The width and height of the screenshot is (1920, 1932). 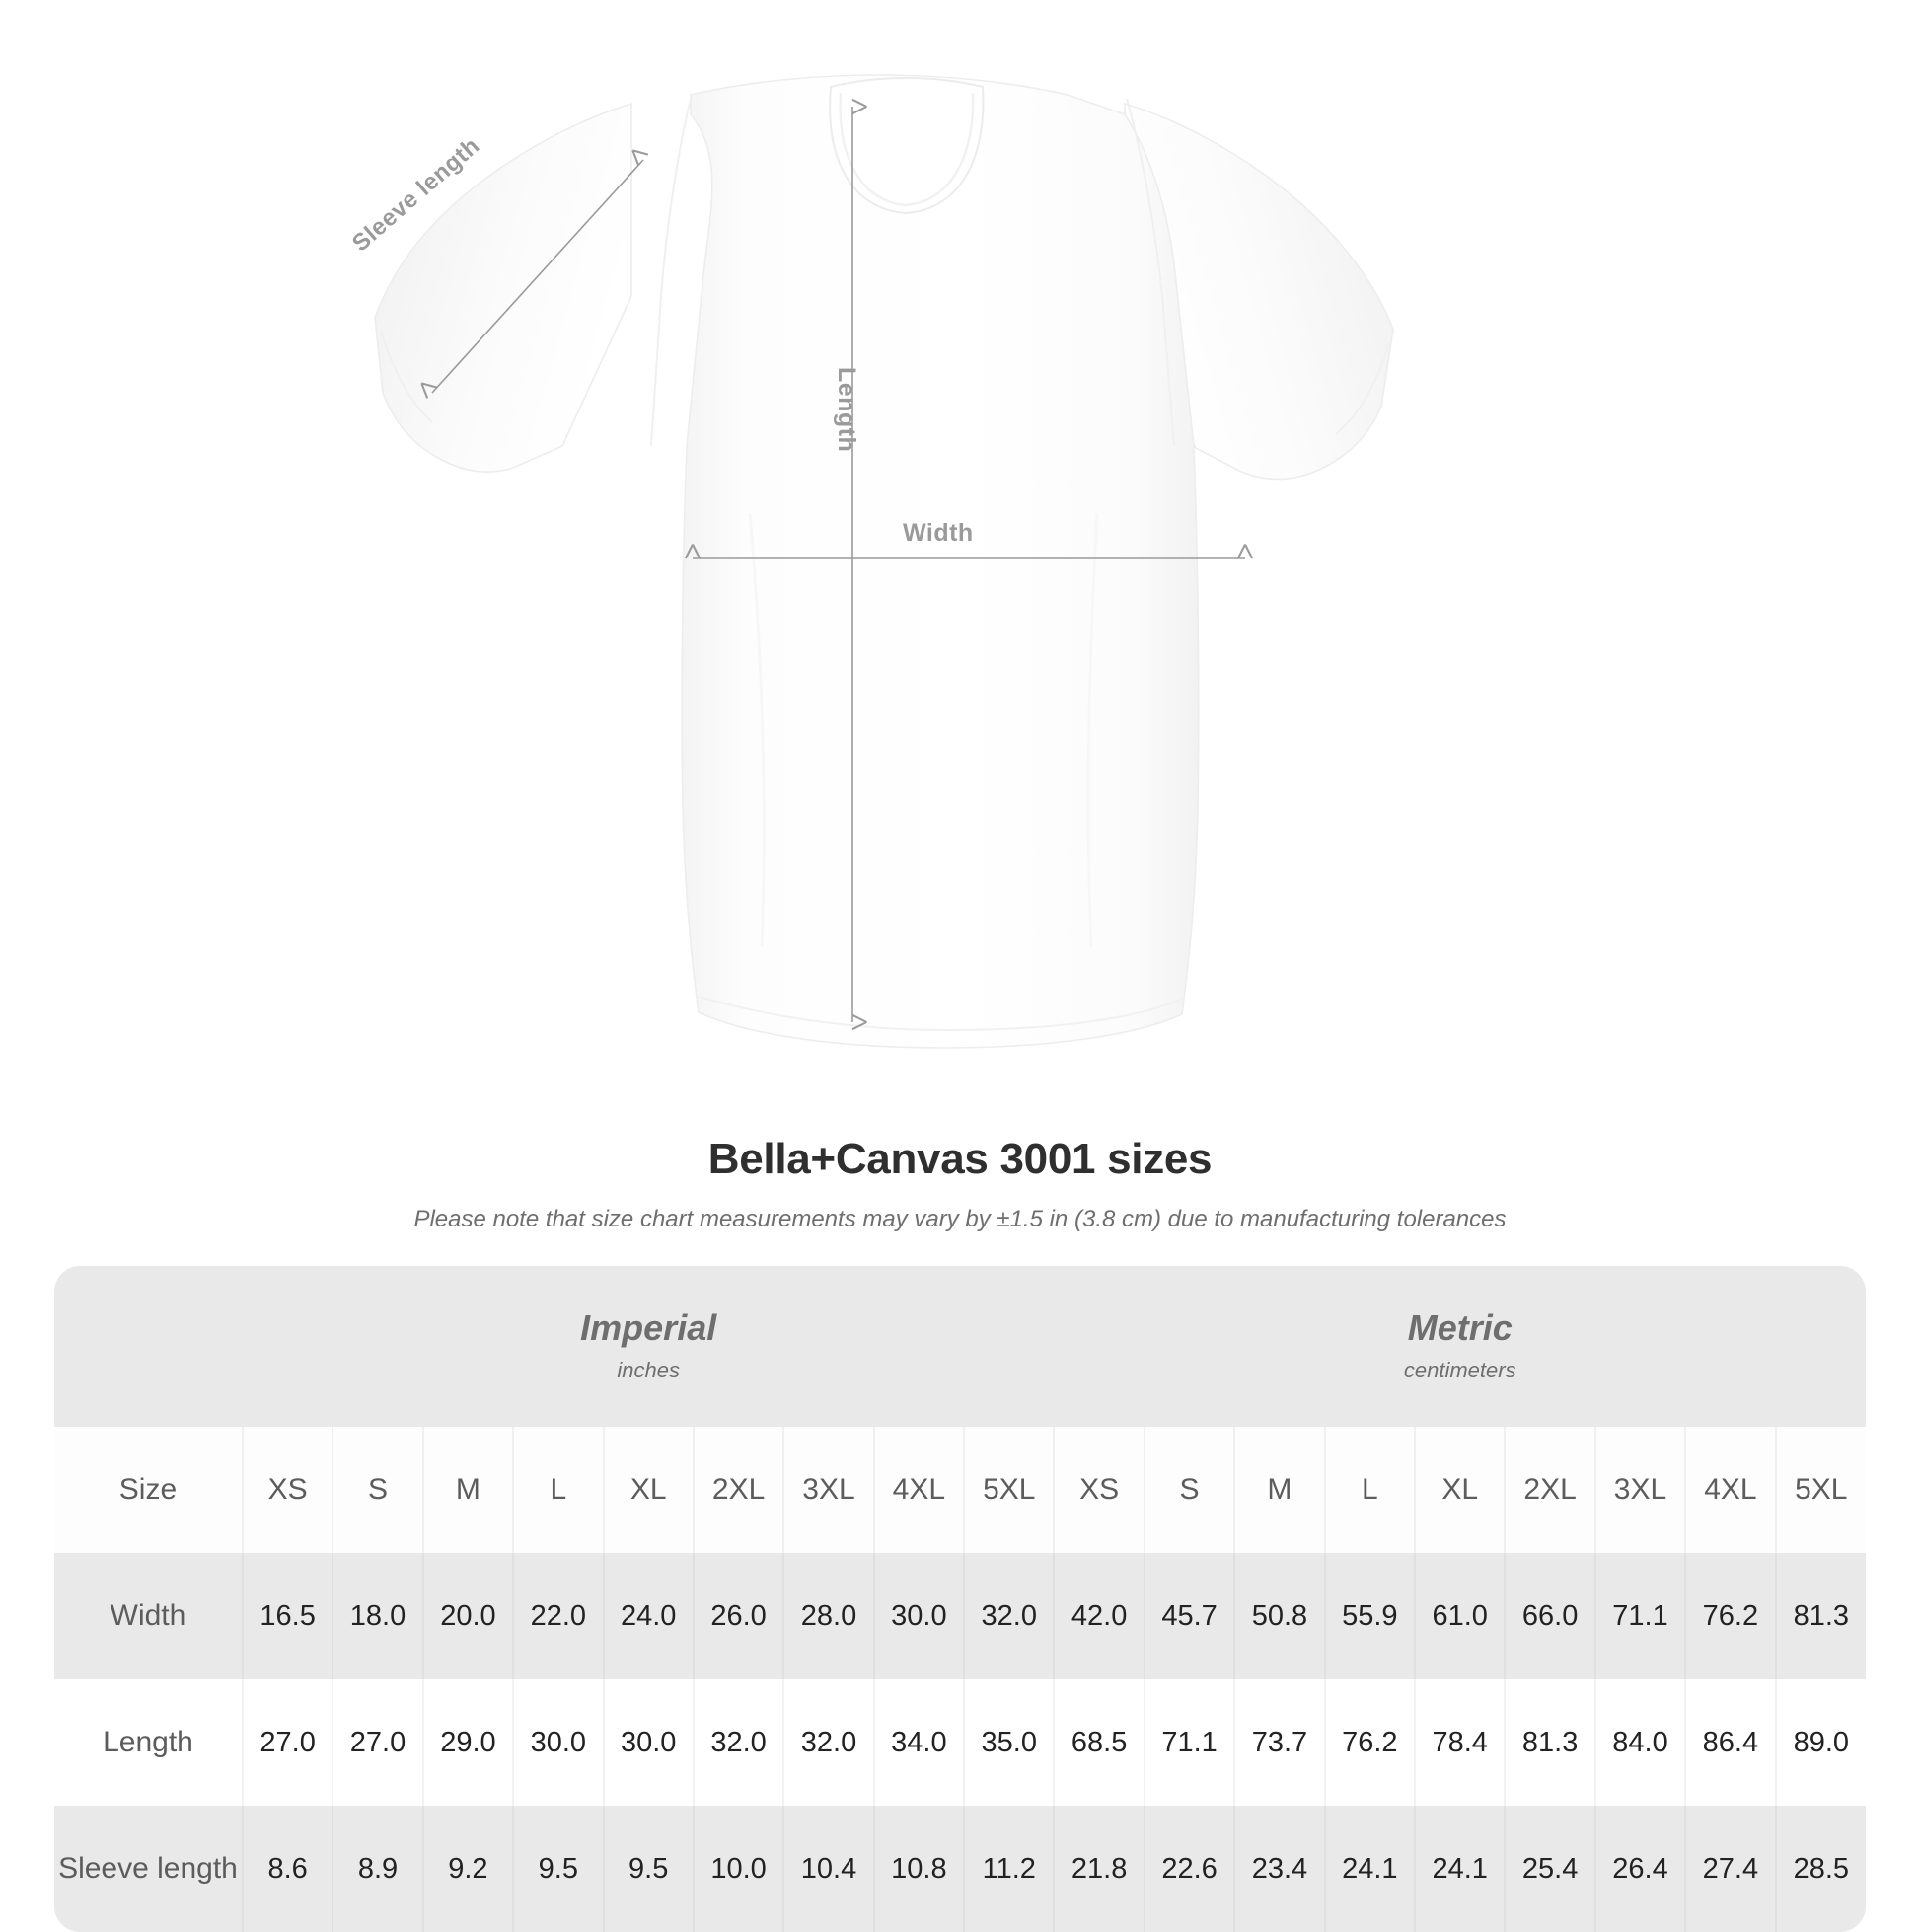 I want to click on unit-group-metric-name: Metric, so click(x=1460, y=1327).